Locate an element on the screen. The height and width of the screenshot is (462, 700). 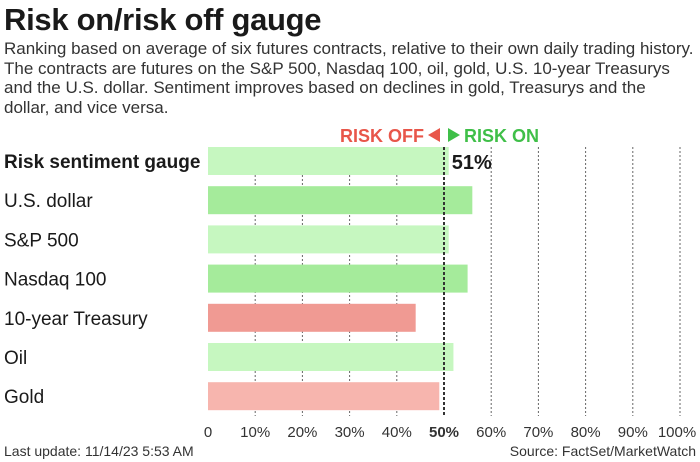
gauge-value-label: 51% is located at coordinates (472, 163).